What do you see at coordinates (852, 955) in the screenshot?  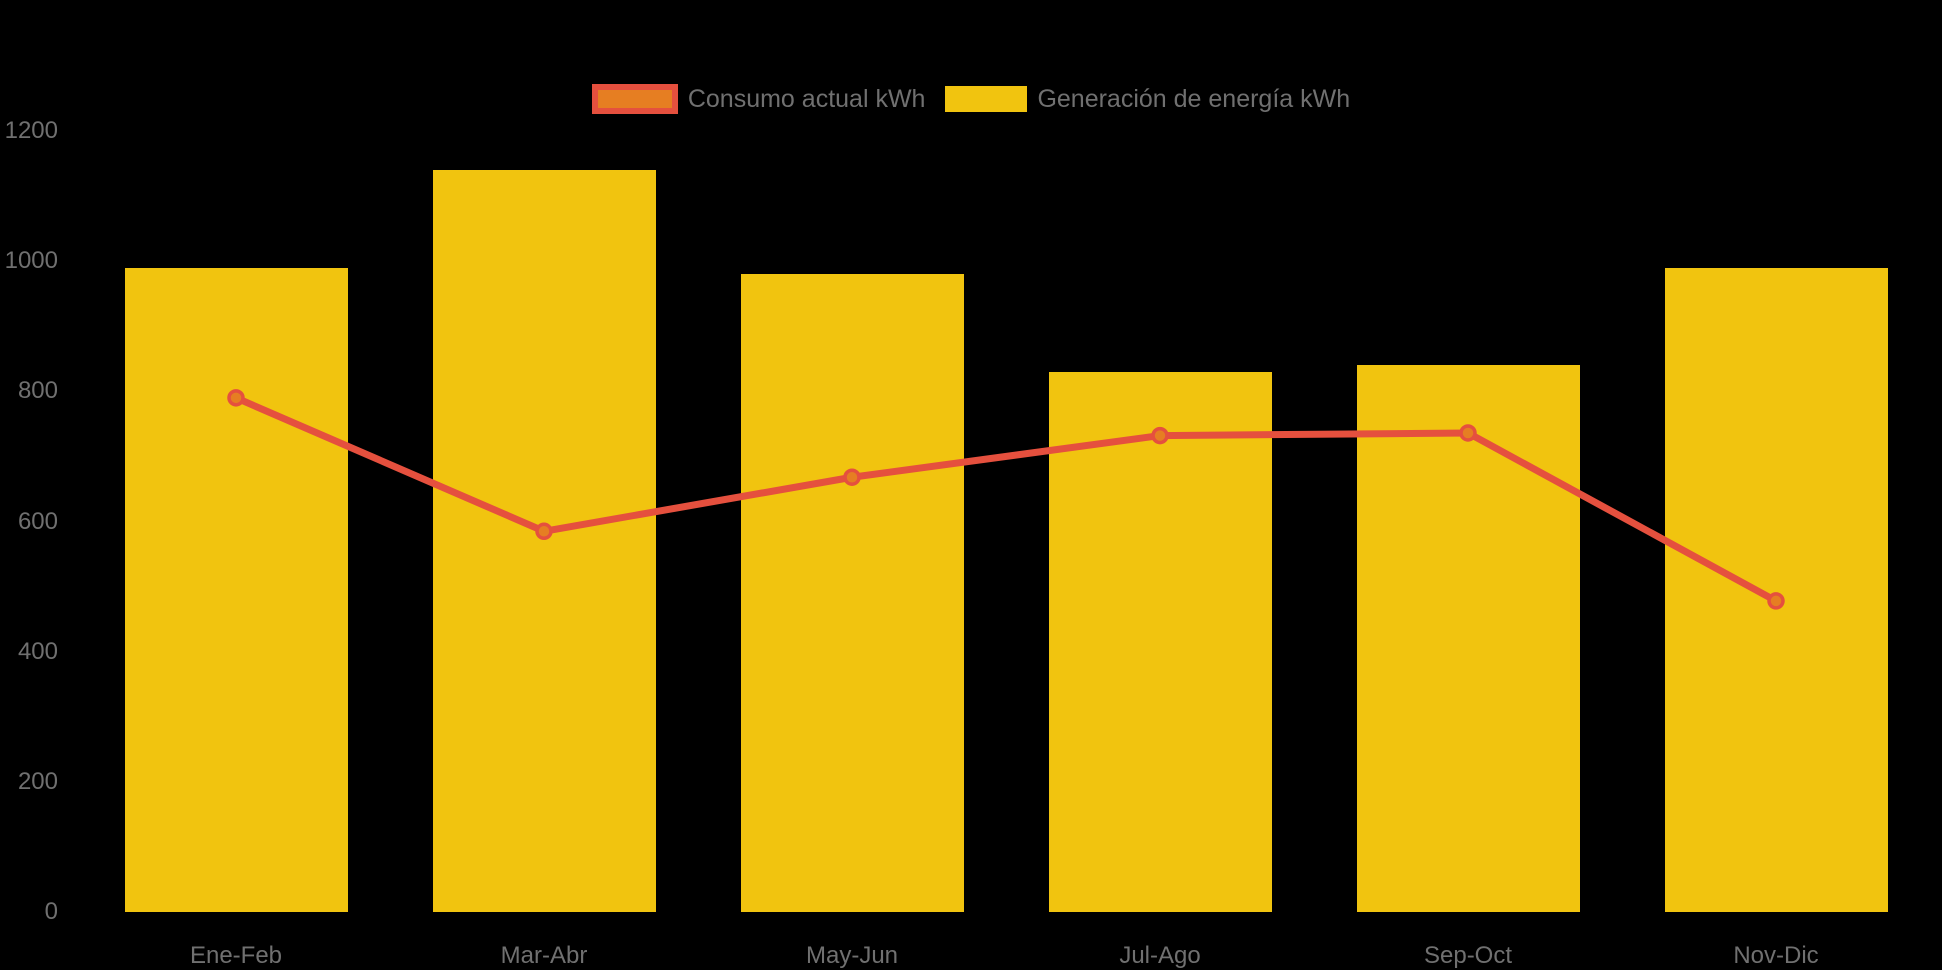 I see `x-tick-label: May-Jun` at bounding box center [852, 955].